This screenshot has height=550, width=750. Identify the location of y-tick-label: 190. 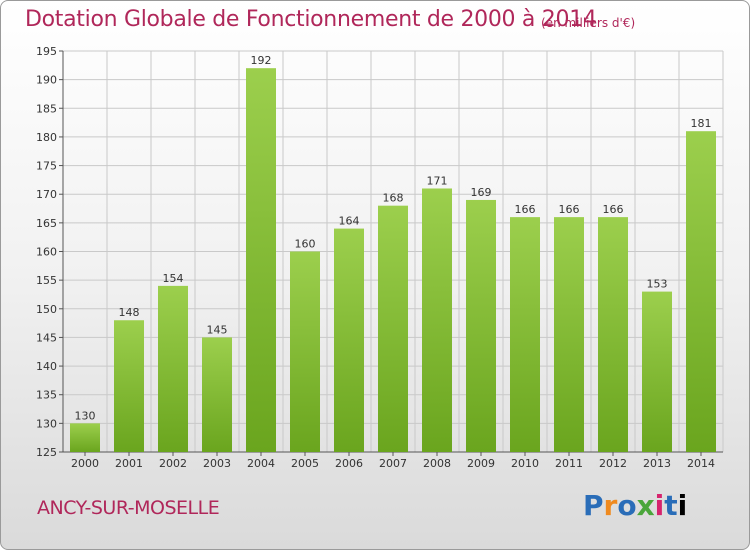
(46, 80).